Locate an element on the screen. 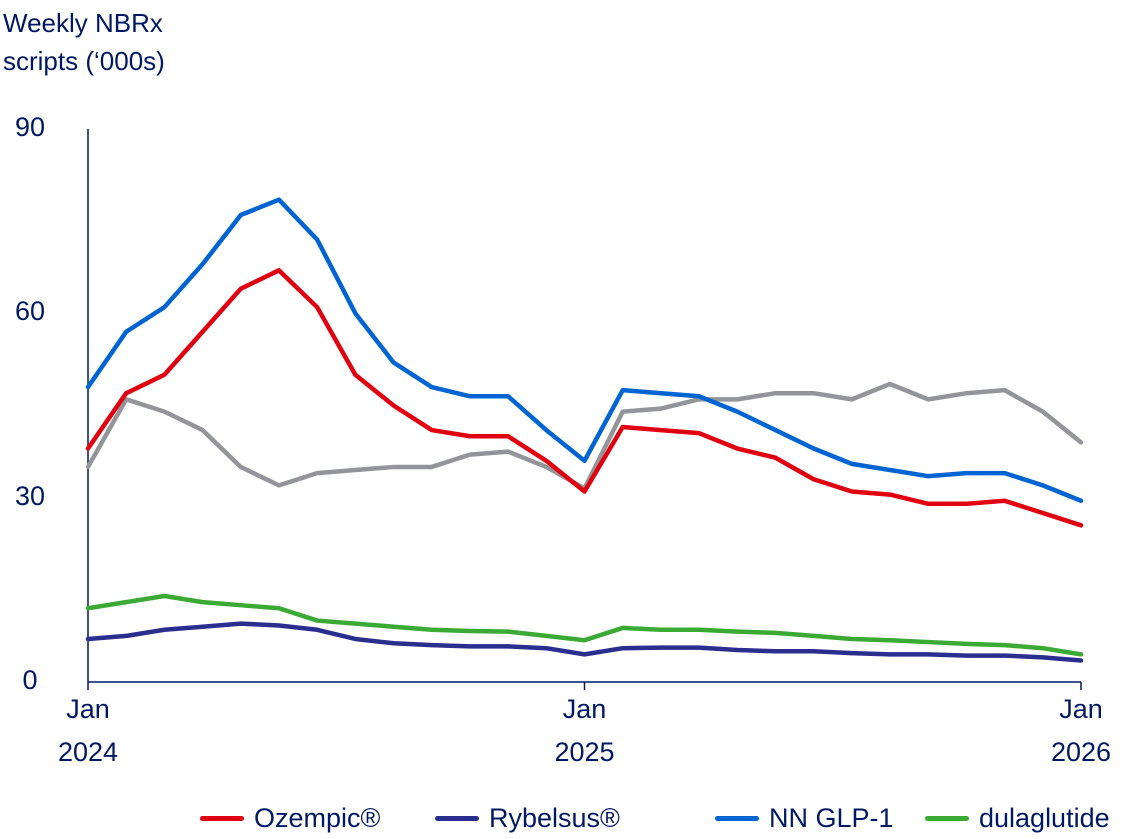 The height and width of the screenshot is (839, 1127). x-tick-label: Jan 2025 is located at coordinates (584, 730).